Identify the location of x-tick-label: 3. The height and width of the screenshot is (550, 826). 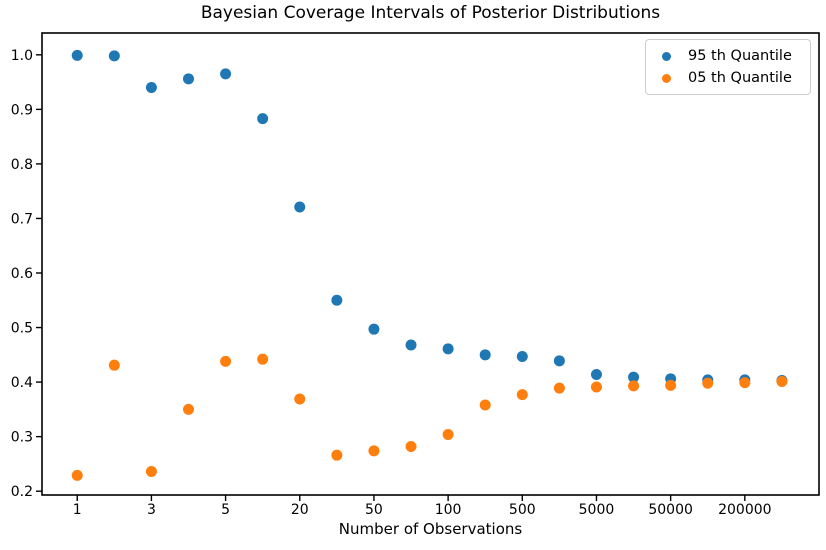
(151, 510).